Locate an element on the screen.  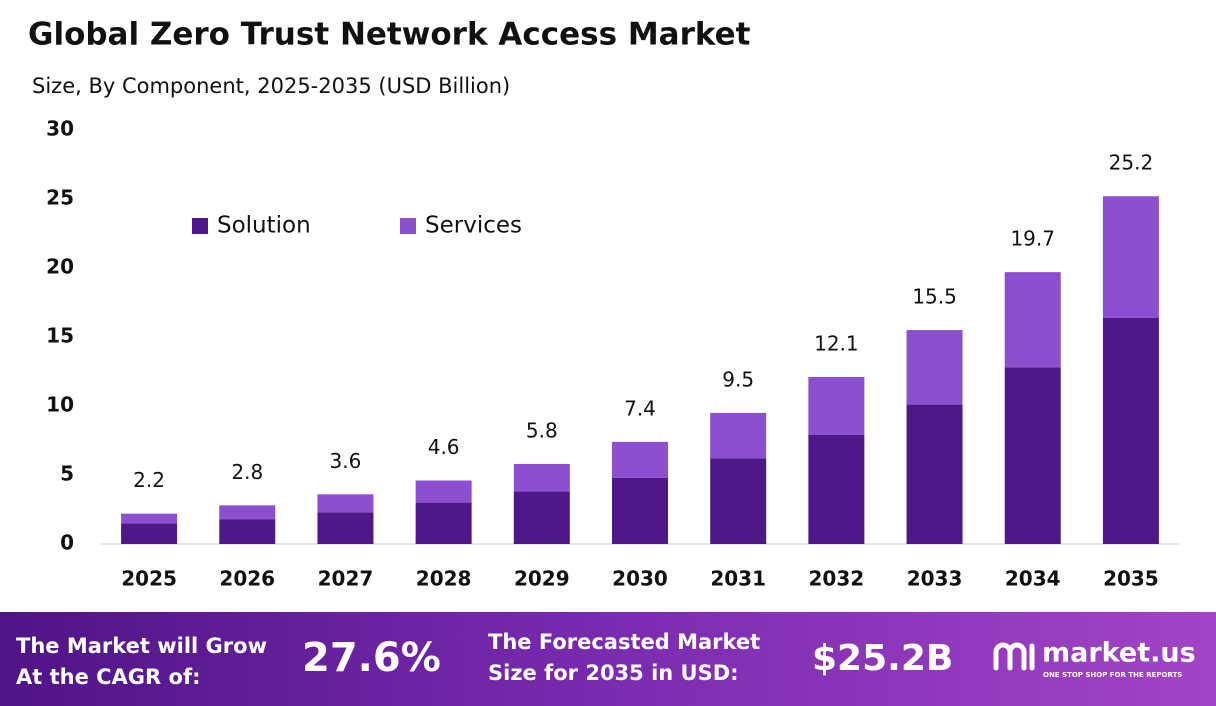
y-tick-label: 30 is located at coordinates (60, 129).